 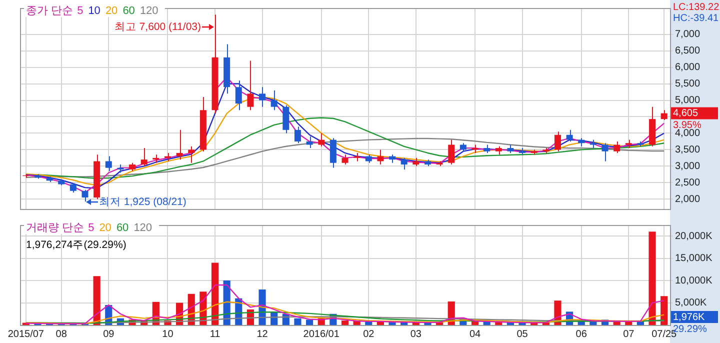 I want to click on y-tick-label: 4,000, so click(x=687, y=133).